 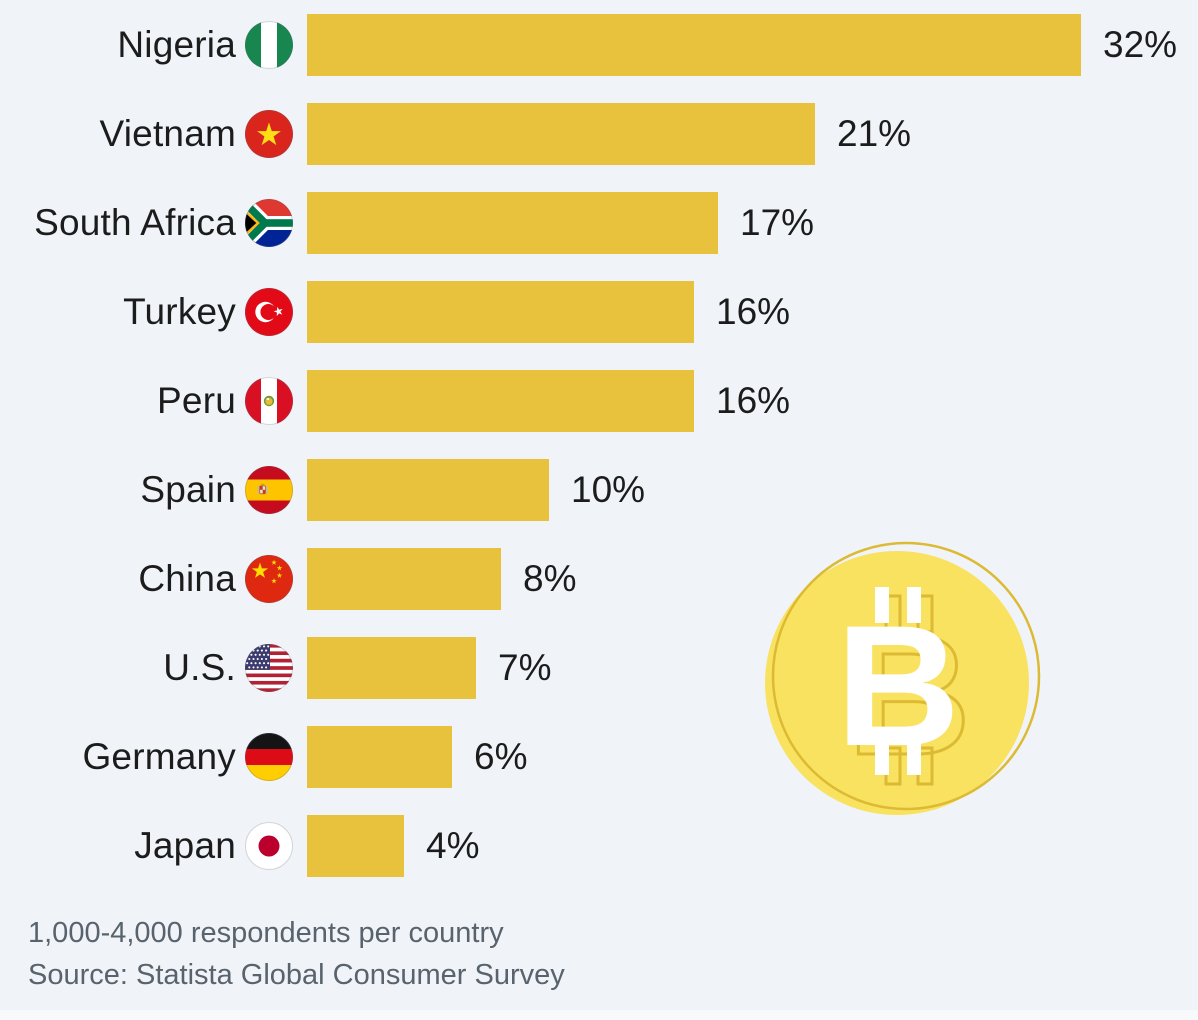 What do you see at coordinates (907, 685) in the screenshot?
I see `bitcoin-coin-icon: B` at bounding box center [907, 685].